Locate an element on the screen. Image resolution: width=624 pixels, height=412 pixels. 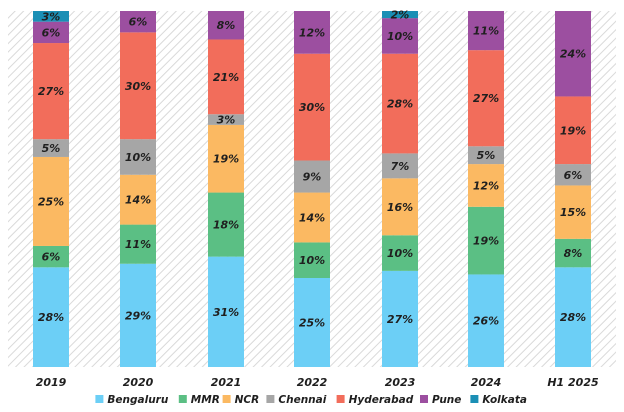
bar-segment-hyderabad-2022 is located at coordinates (312, 107).